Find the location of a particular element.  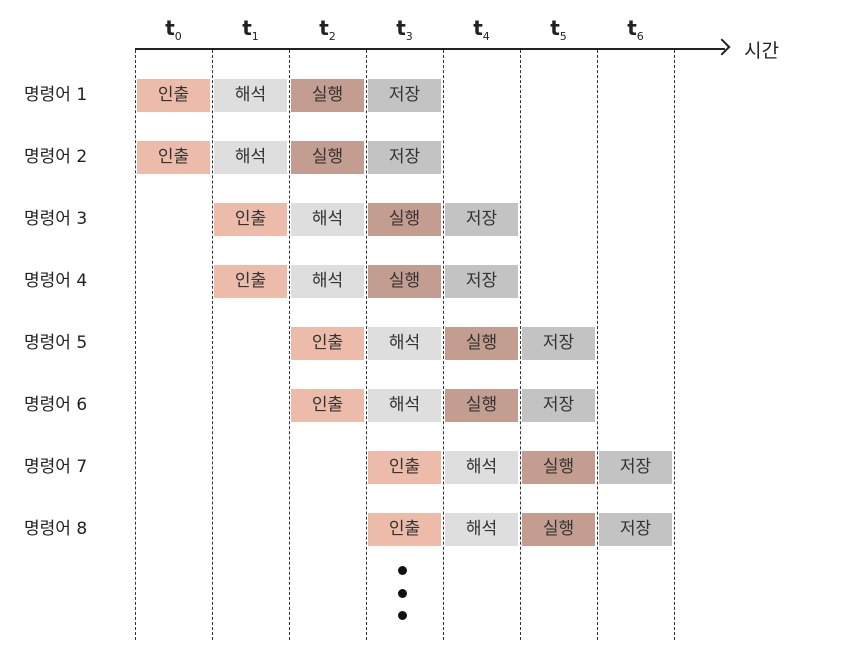

instruction-label: 명령어 4 is located at coordinates (56, 281).